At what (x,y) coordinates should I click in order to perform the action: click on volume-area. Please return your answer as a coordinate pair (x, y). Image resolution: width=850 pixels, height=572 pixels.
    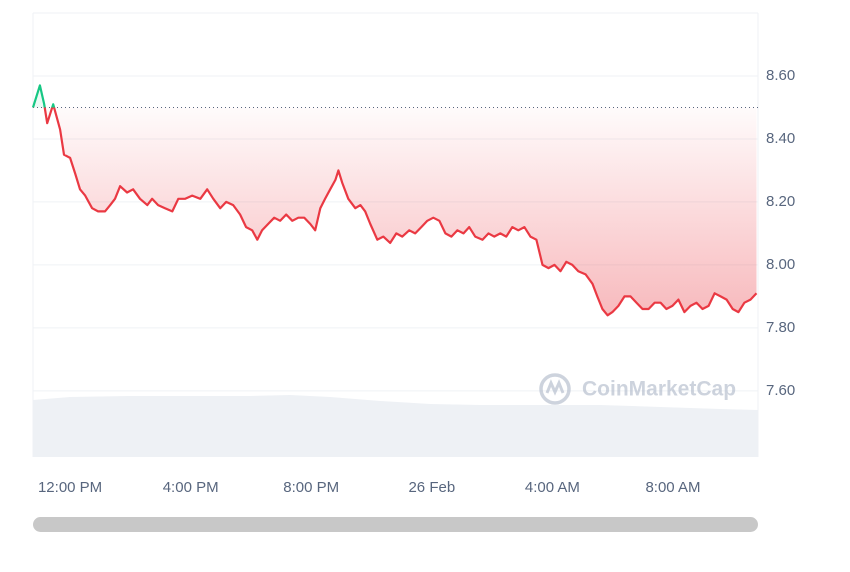
    Looking at the image, I should click on (395, 426).